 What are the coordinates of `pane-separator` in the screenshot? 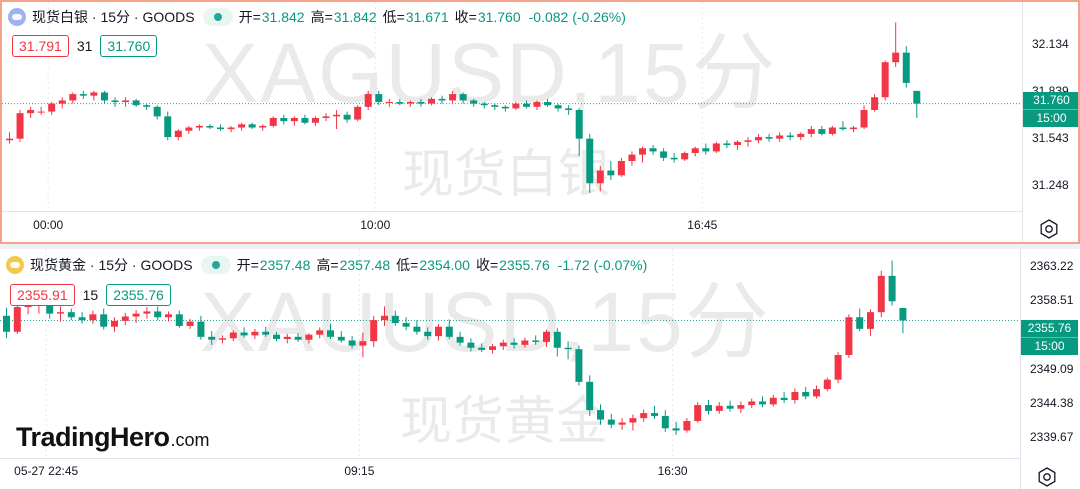 It's located at (540, 246).